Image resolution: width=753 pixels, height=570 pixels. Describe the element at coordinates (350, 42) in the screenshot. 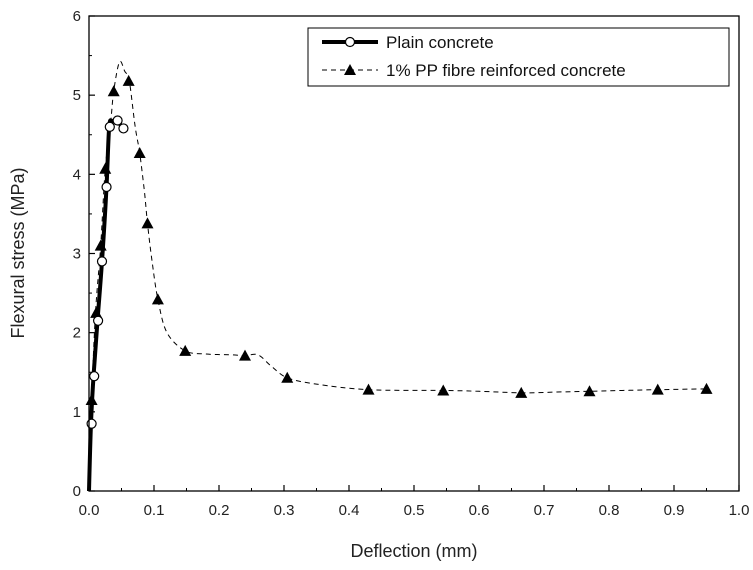

I see `legend-swatch-plain-marker` at that location.